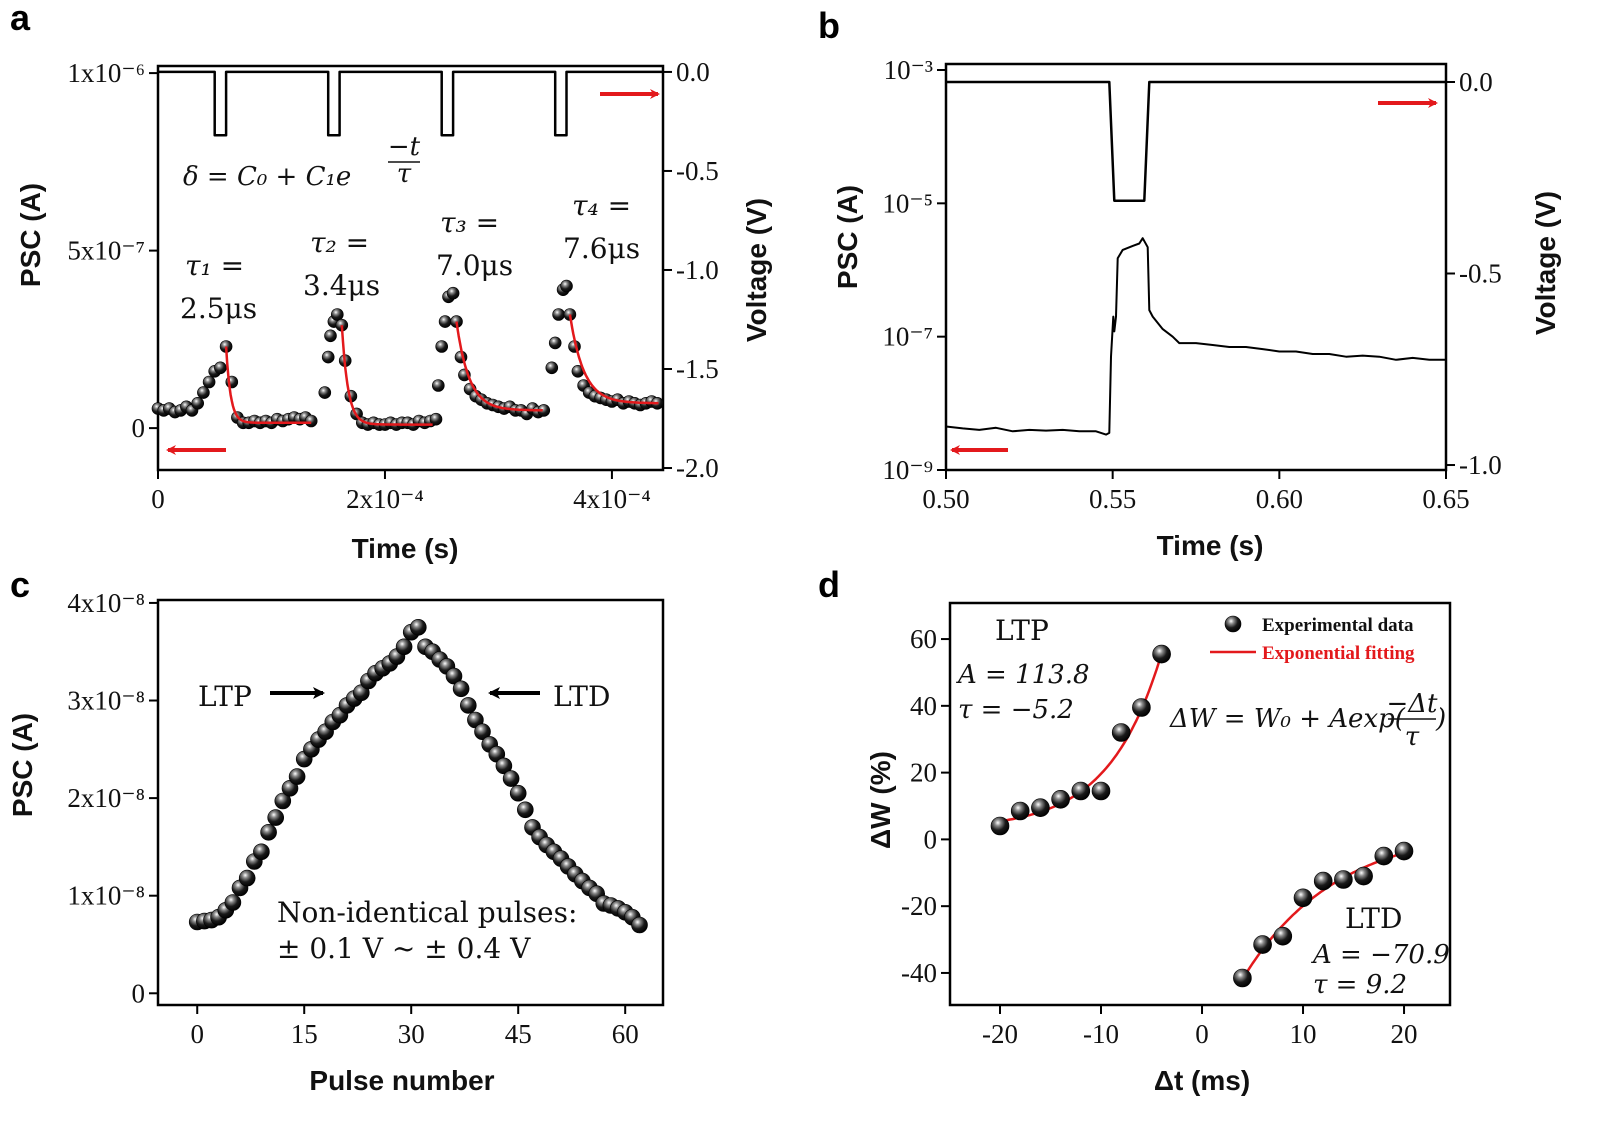 The image size is (1600, 1129). I want to click on y-tick-label: 10⁻³, so click(908, 70).